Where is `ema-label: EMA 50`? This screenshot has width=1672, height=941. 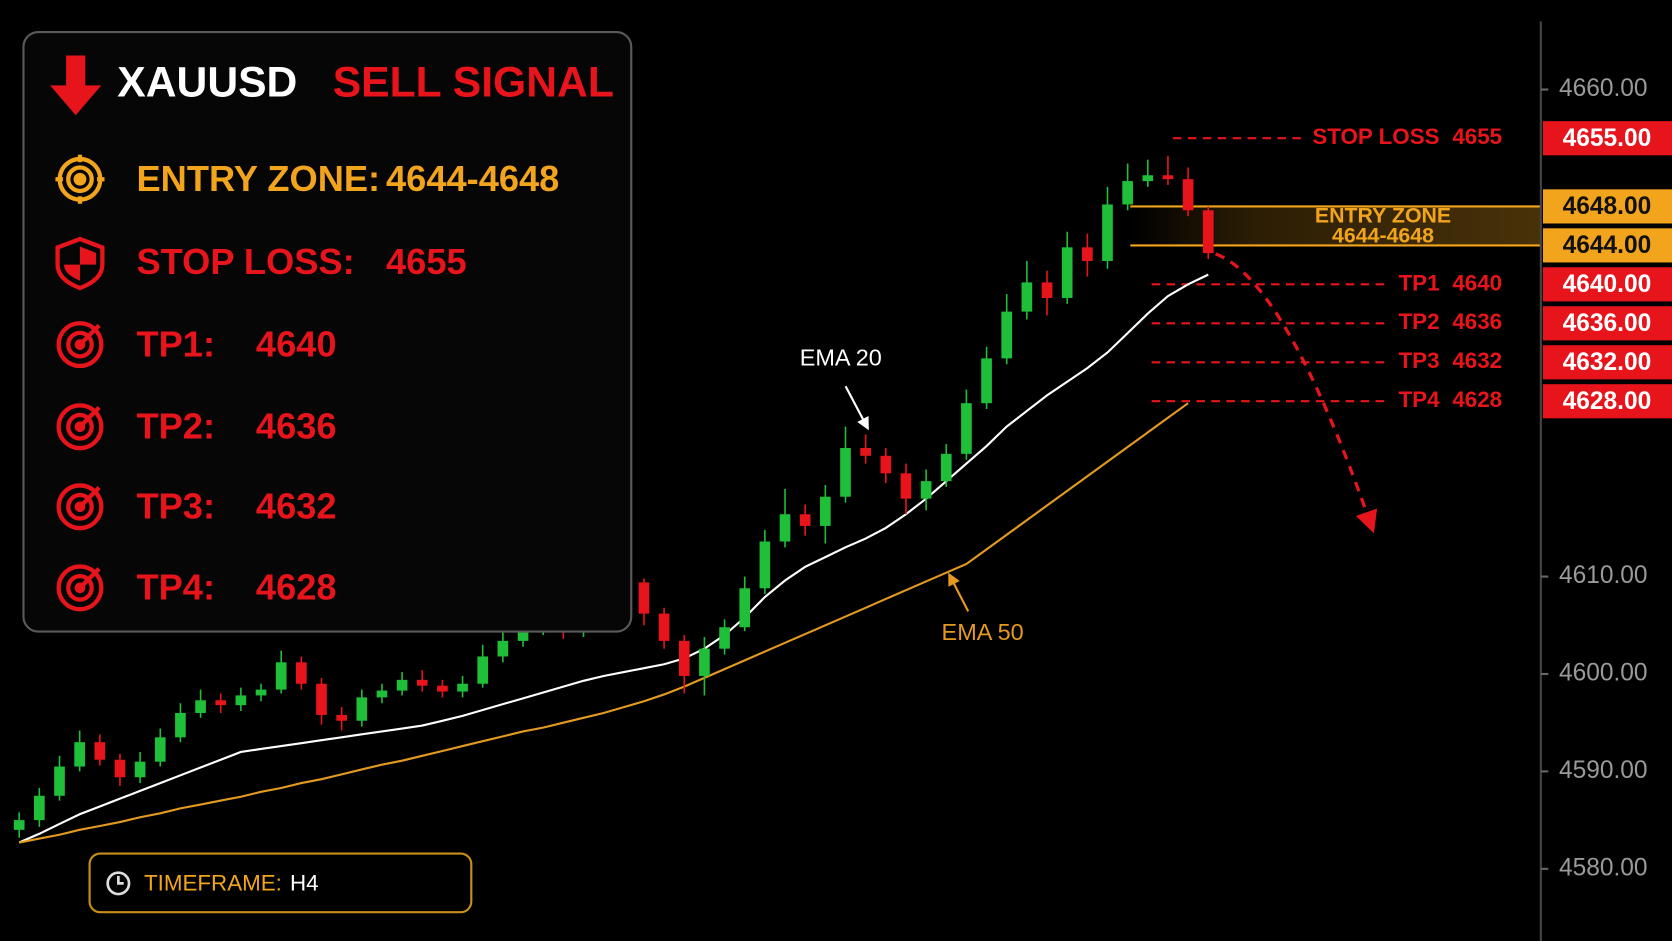
ema-label: EMA 50 is located at coordinates (983, 632).